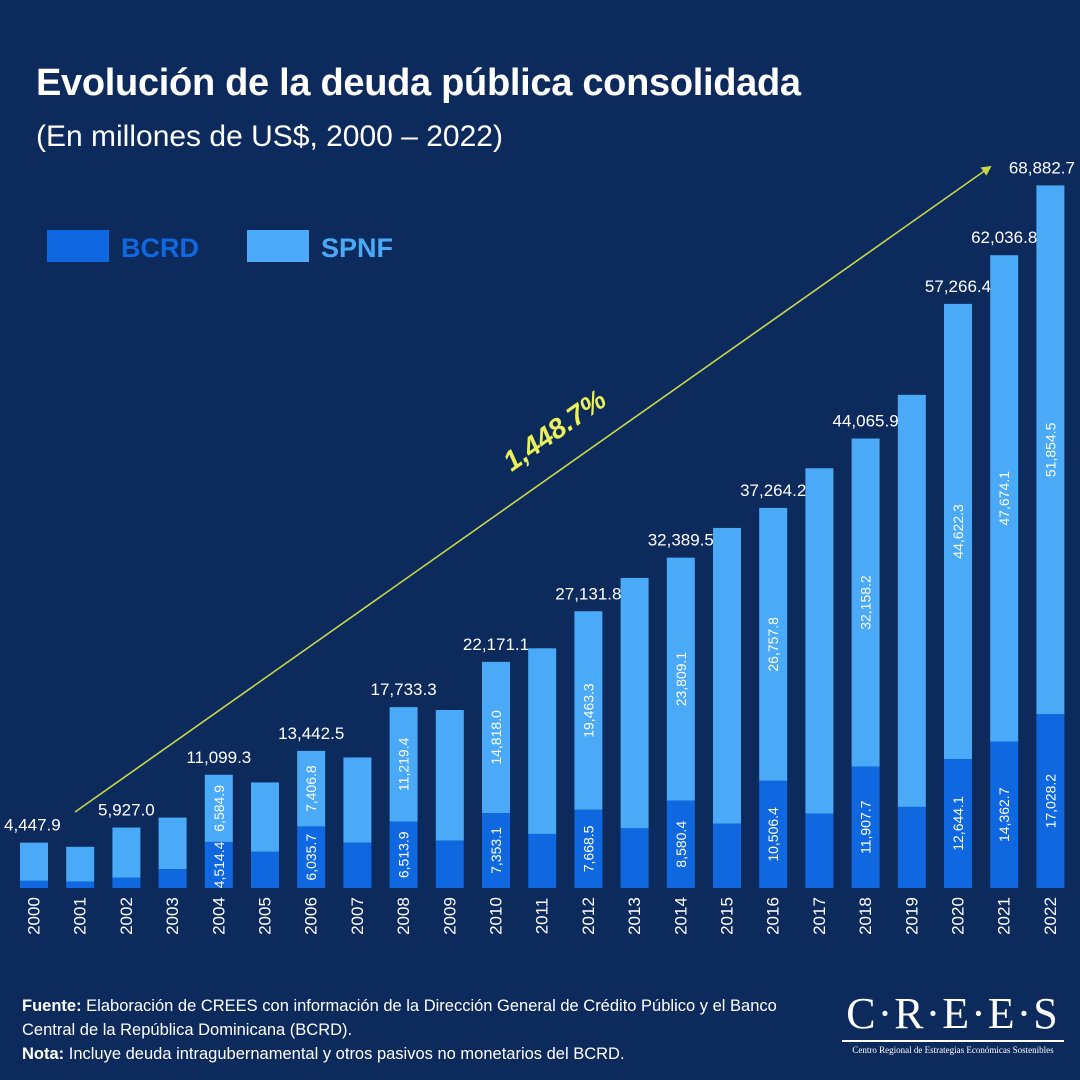 Image resolution: width=1080 pixels, height=1080 pixels. Describe the element at coordinates (449, 864) in the screenshot. I see `bar-bcrd-2009` at that location.